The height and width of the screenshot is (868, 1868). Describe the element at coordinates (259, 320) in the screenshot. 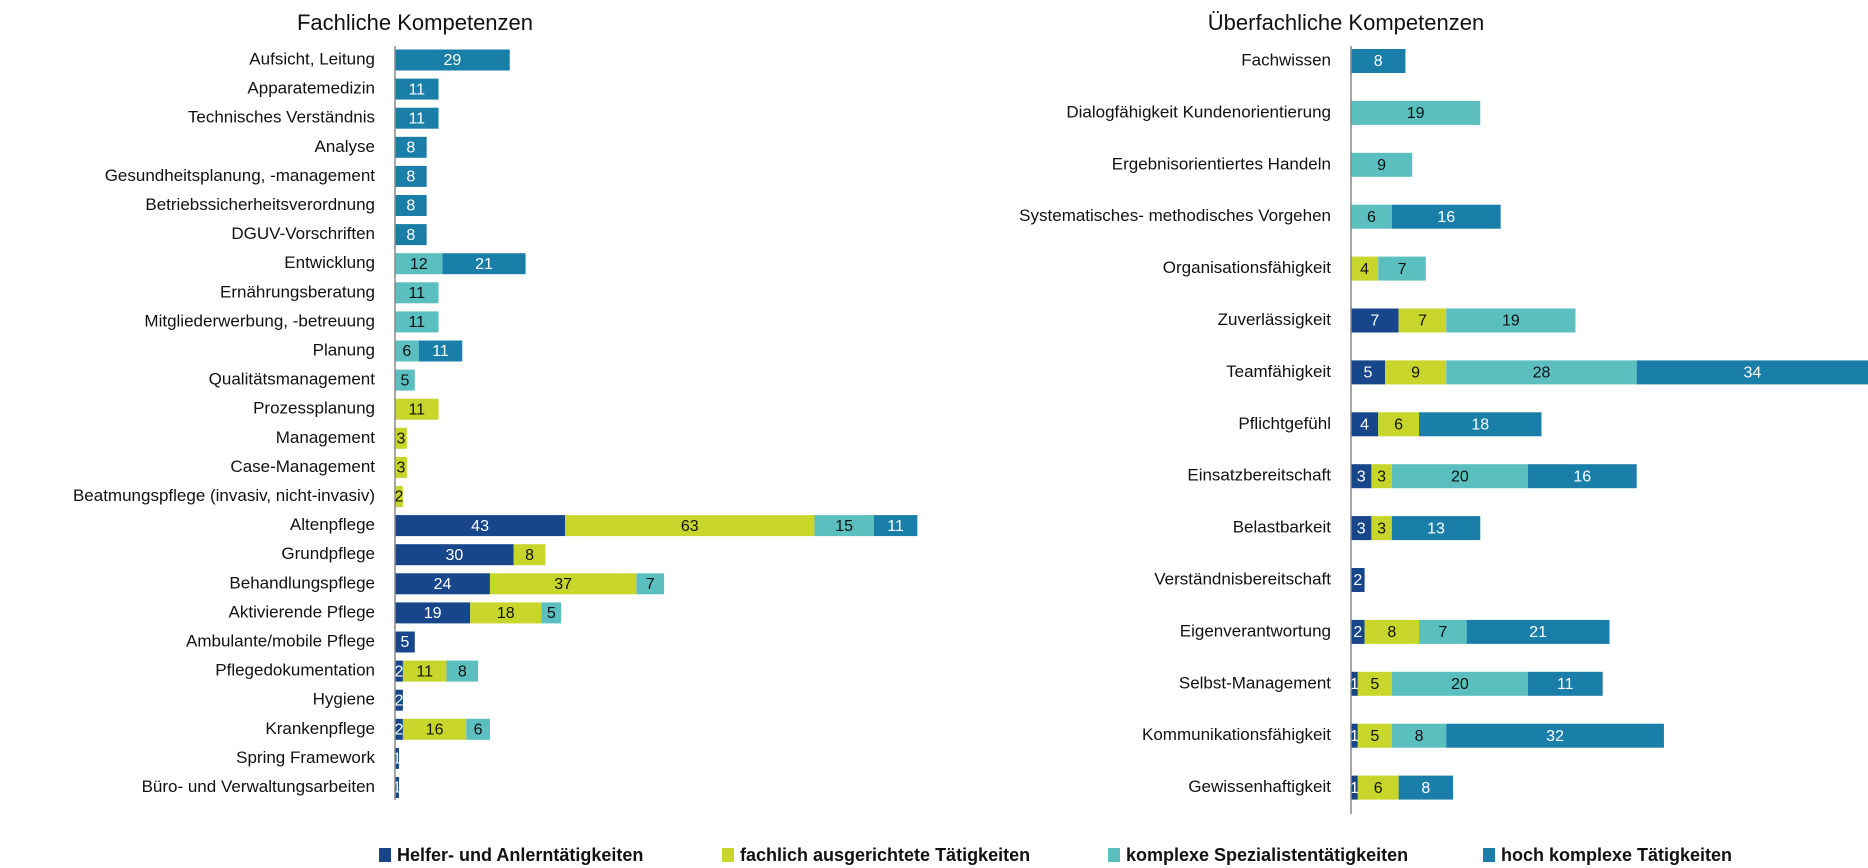

I see `category-label: Mitgliederwerbung, -betreuung` at that location.